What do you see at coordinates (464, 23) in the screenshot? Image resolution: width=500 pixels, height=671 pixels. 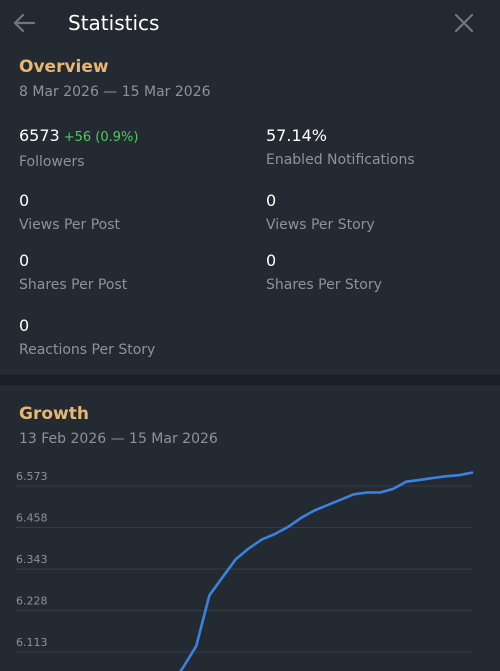 I see `close-icon` at bounding box center [464, 23].